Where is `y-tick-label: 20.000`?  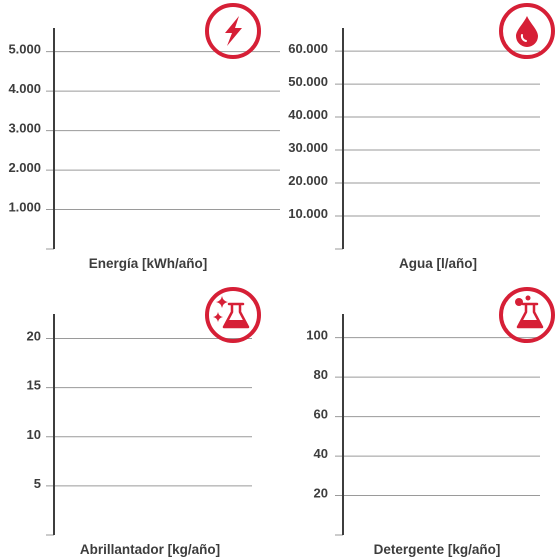
y-tick-label: 20.000 is located at coordinates (308, 180).